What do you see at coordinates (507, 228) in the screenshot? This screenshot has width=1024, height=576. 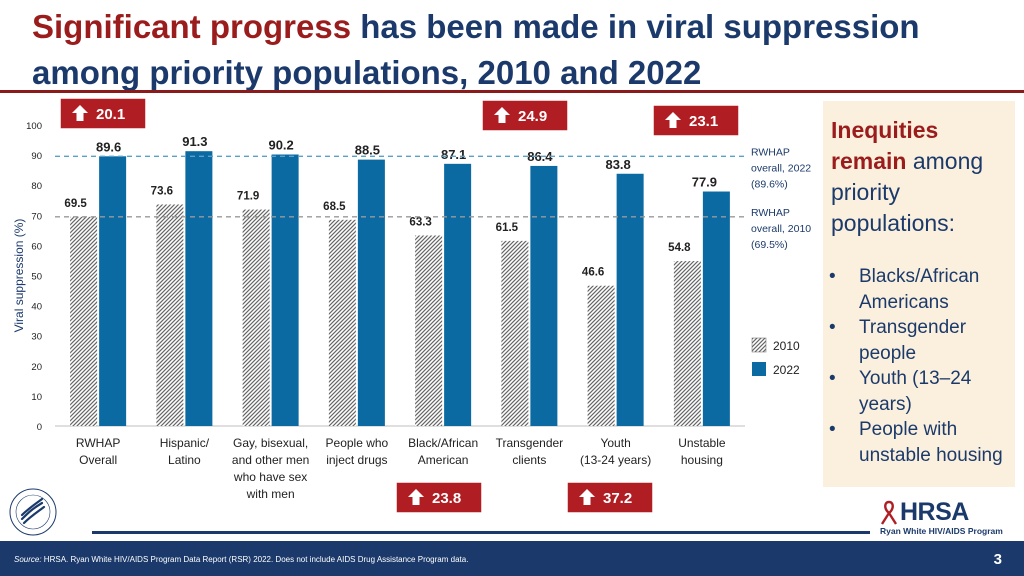 I see `data-label-2010: 61.5` at bounding box center [507, 228].